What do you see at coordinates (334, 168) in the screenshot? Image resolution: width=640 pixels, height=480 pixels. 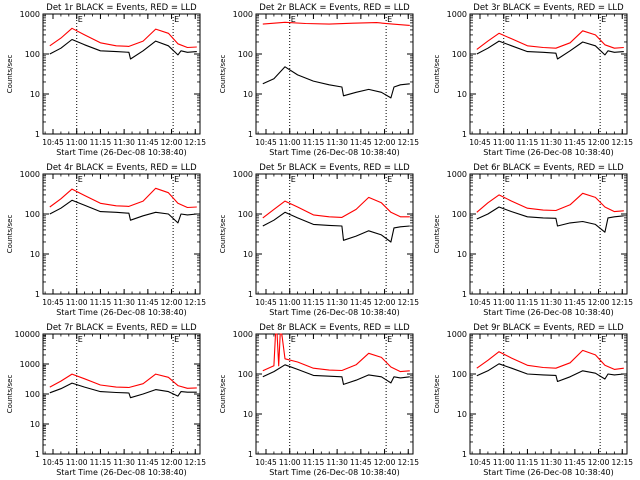 I see `chart-title: Det 5r BLACK = Events, RED = LLD` at bounding box center [334, 168].